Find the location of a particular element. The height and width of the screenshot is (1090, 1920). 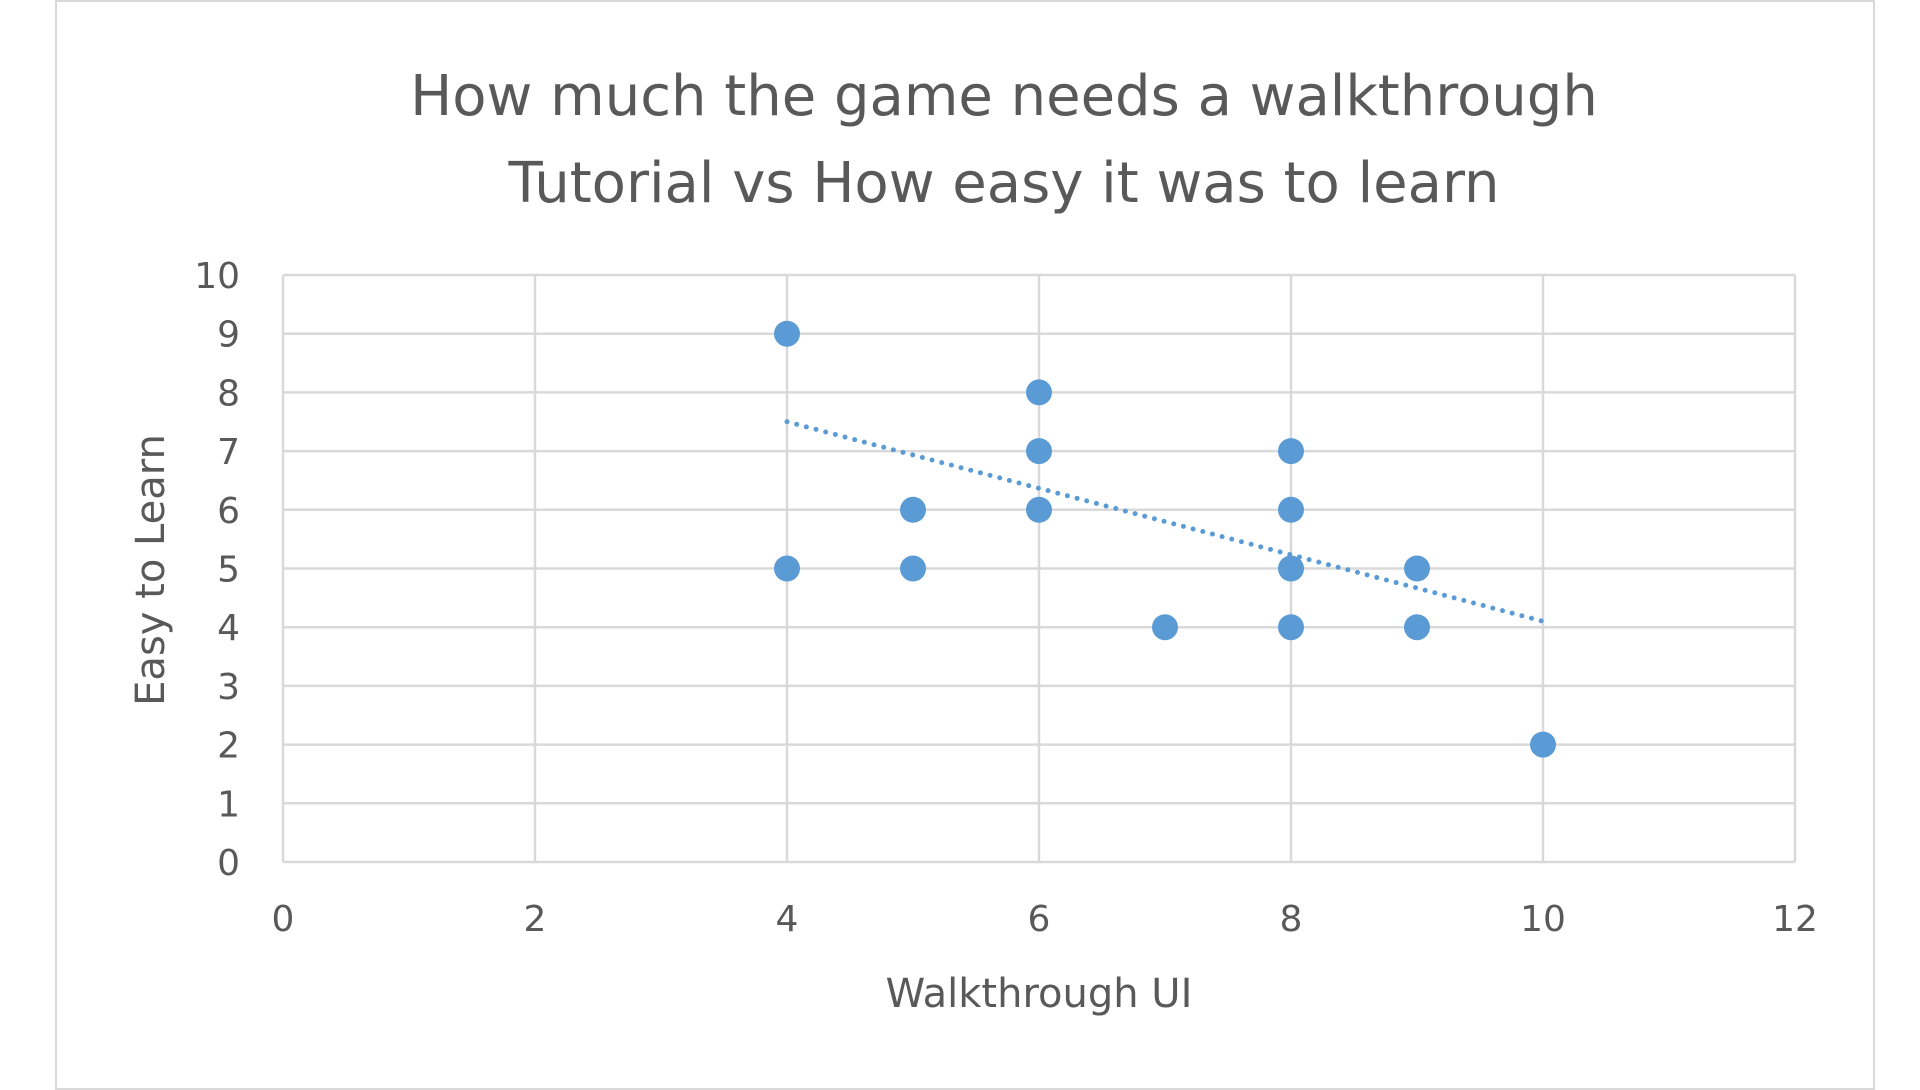

x-axis-ticks: 0 2 4 6 8 10 12 is located at coordinates (1045, 919).